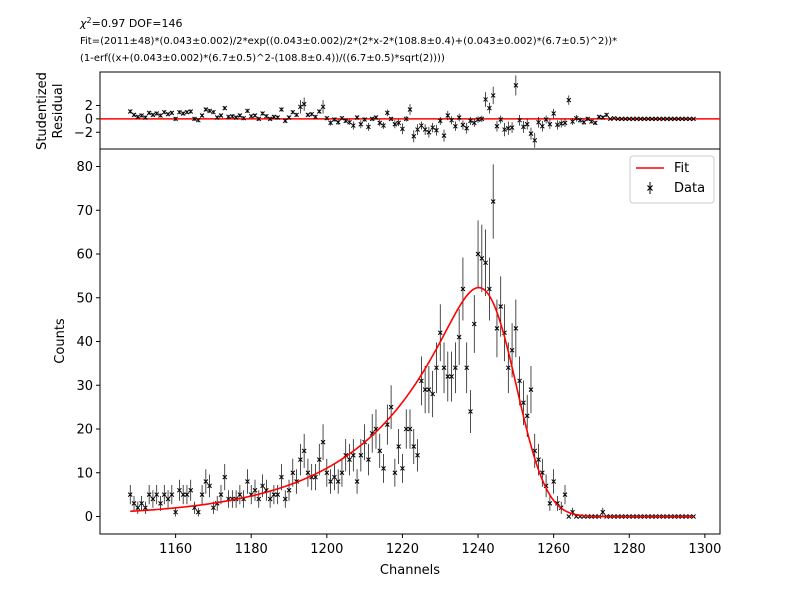  Describe the element at coordinates (84, 167) in the screenshot. I see `main-ytick-label: 80` at that location.